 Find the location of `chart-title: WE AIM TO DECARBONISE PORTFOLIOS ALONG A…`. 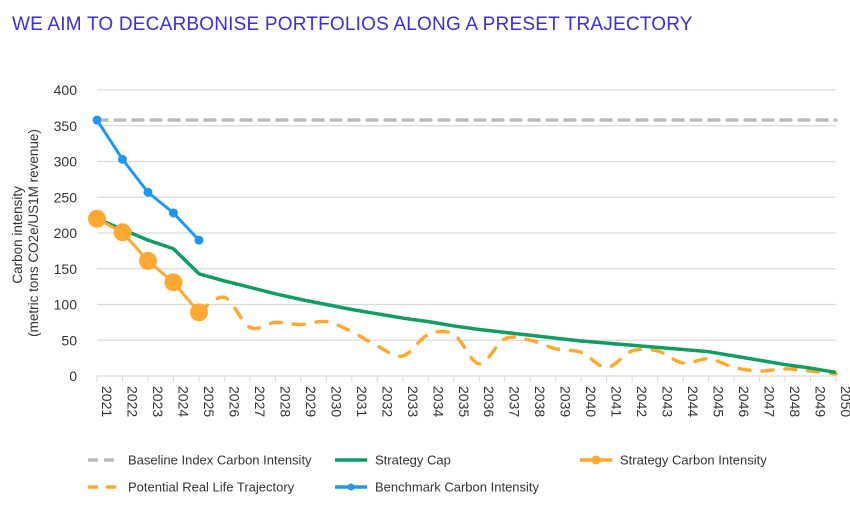

chart-title: WE AIM TO DECARBONISE PORTFOLIOS ALONG A… is located at coordinates (352, 24).